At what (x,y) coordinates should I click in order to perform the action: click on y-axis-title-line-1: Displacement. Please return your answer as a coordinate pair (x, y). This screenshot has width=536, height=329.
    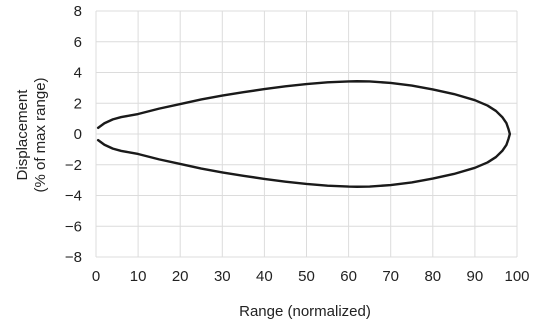
    Looking at the image, I should click on (22, 135).